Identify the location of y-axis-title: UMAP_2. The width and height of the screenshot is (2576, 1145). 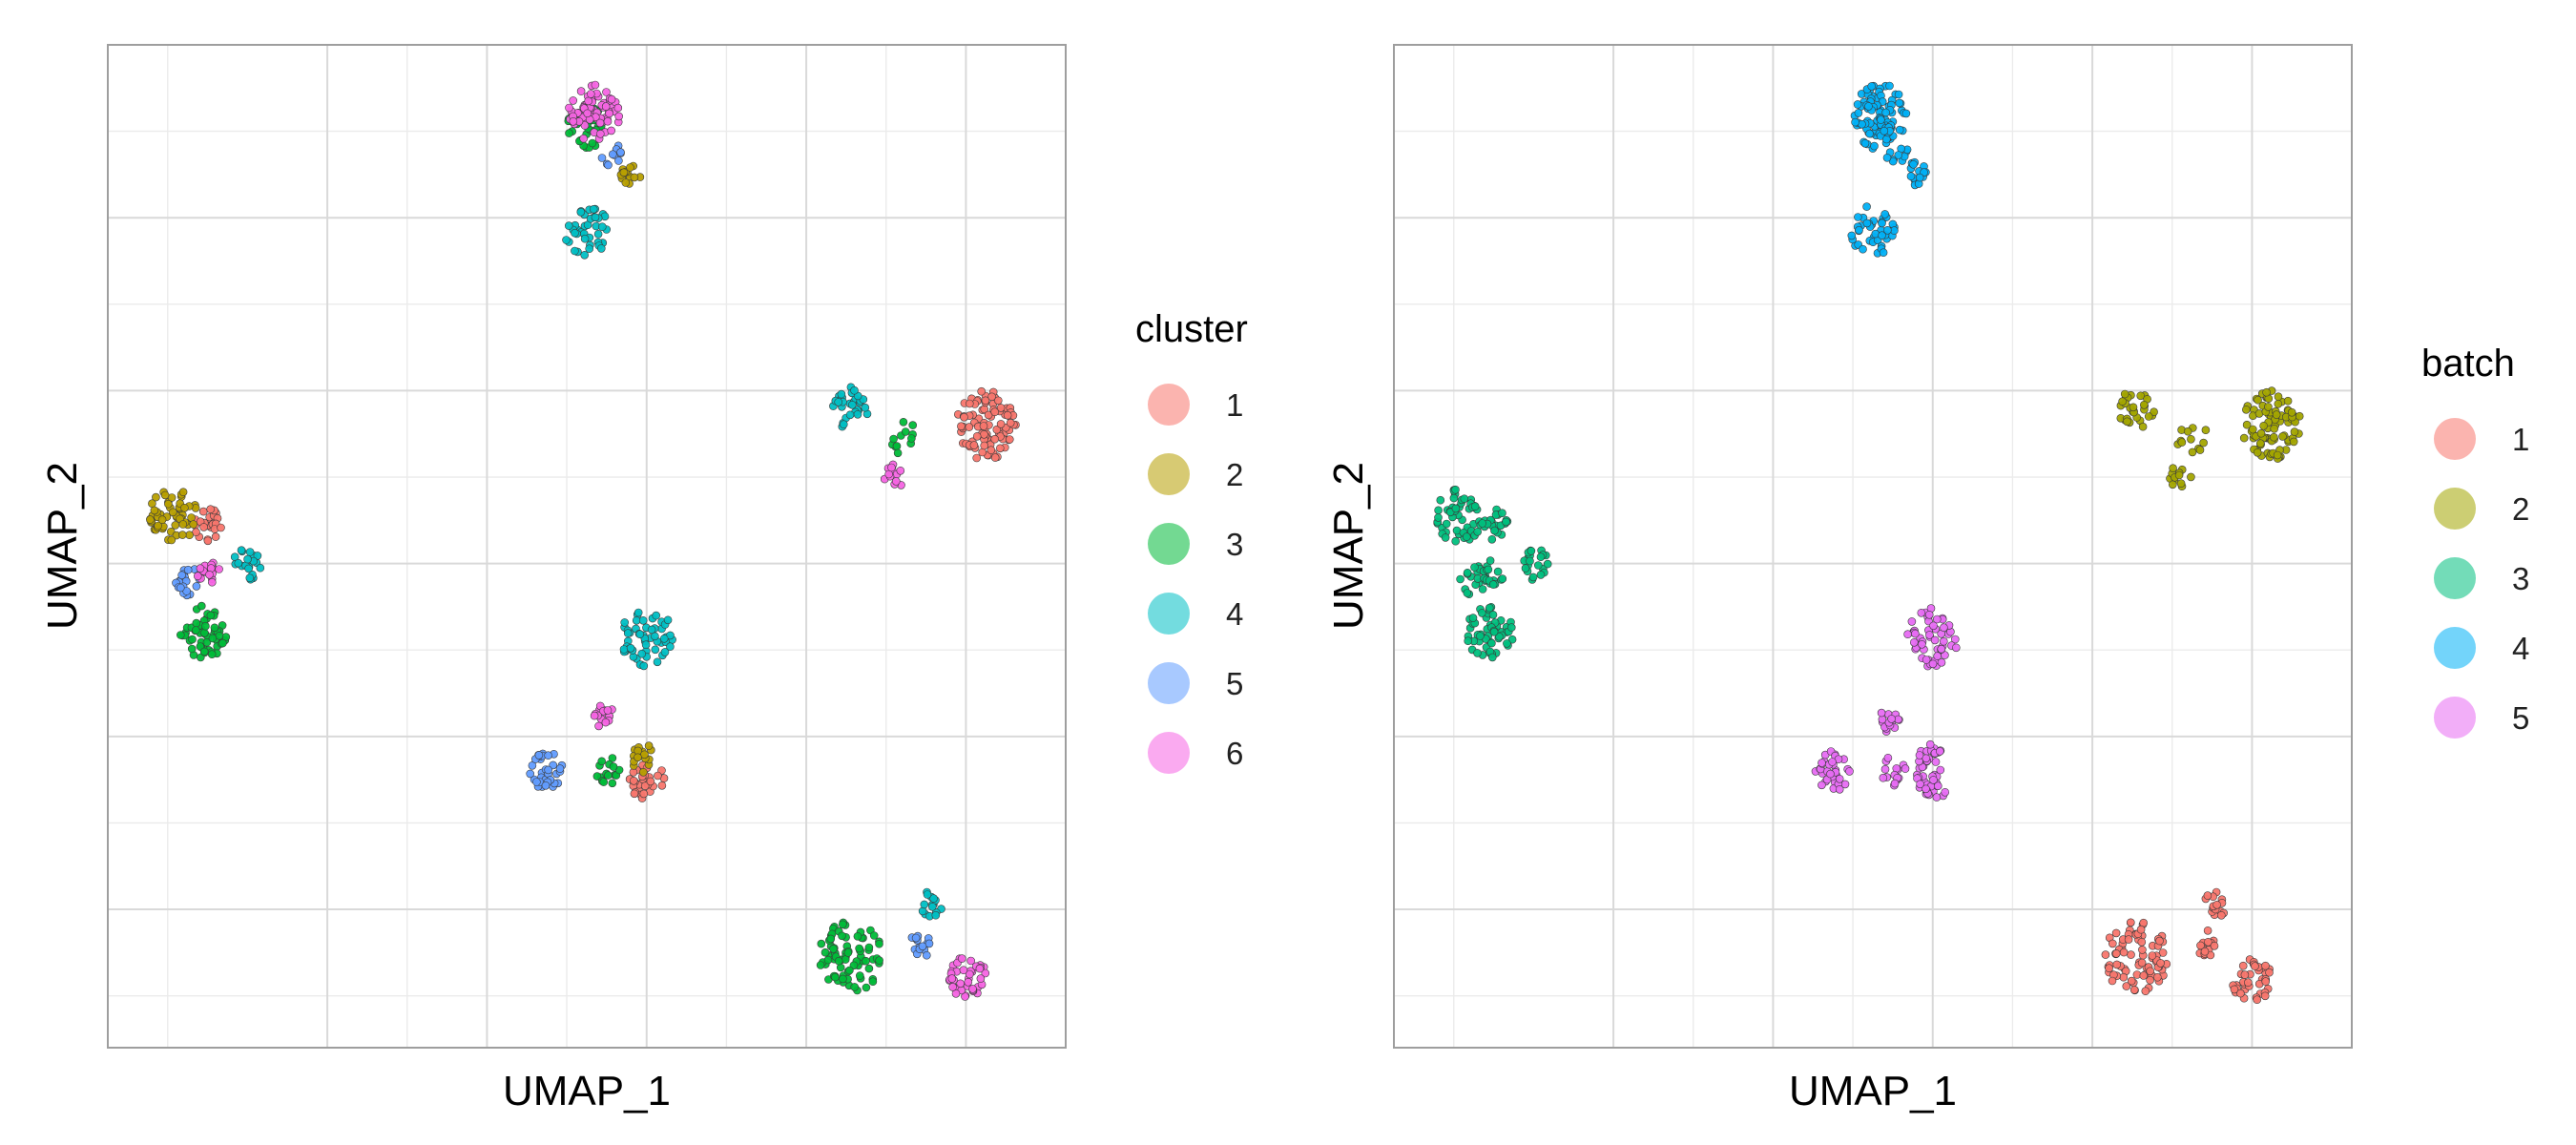
(1348, 546).